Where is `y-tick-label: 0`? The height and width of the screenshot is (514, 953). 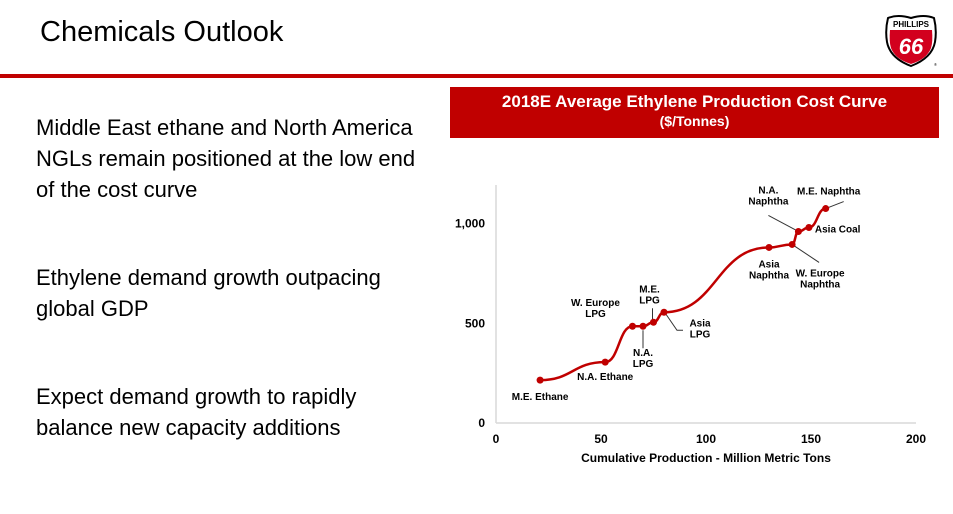 y-tick-label: 0 is located at coordinates (481, 423).